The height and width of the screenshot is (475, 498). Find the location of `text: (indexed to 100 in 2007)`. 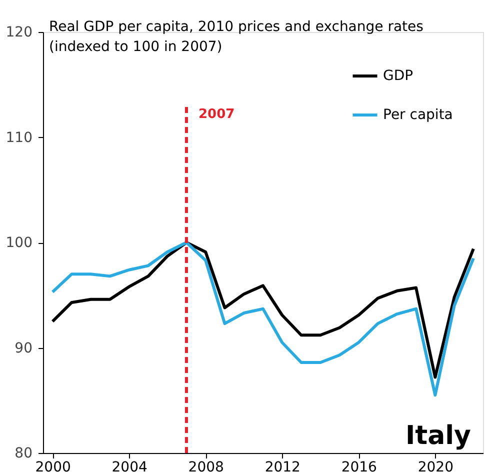

text: (indexed to 100 in 2007) is located at coordinates (135, 47).